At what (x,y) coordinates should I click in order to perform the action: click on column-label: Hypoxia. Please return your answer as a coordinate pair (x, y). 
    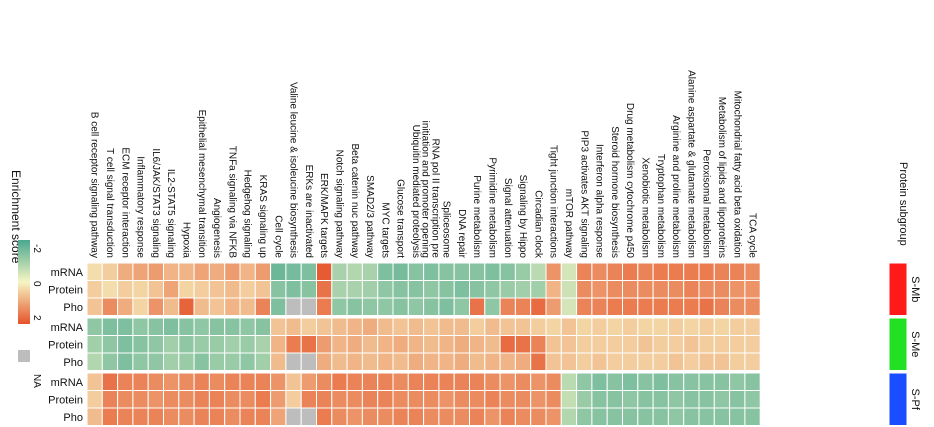
    Looking at the image, I should click on (185, 240).